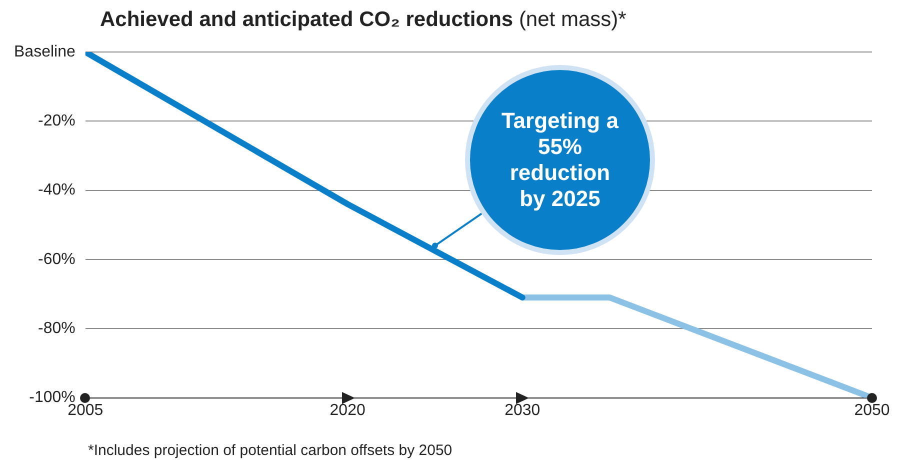 This screenshot has width=900, height=463. What do you see at coordinates (86, 410) in the screenshot?
I see `x-tick-label: 2005` at bounding box center [86, 410].